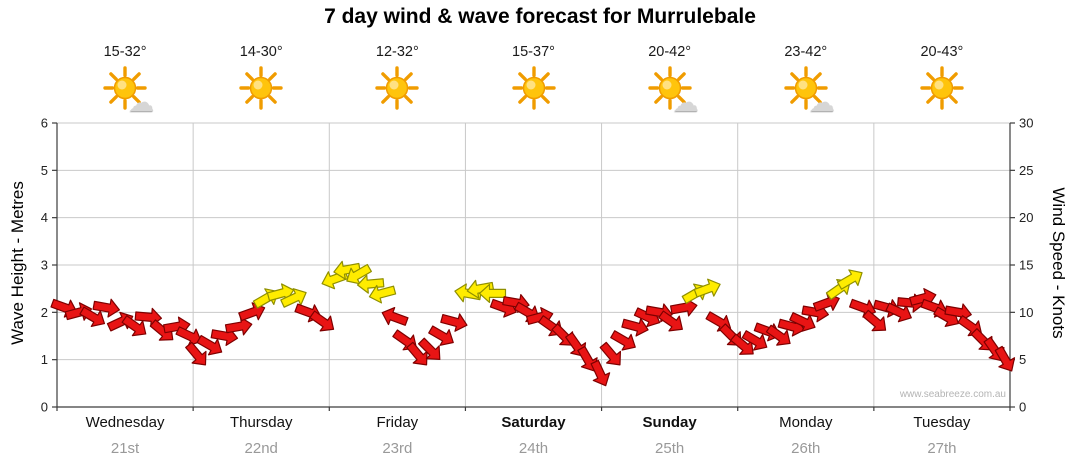  I want to click on left-tick-label: 6, so click(44, 123).